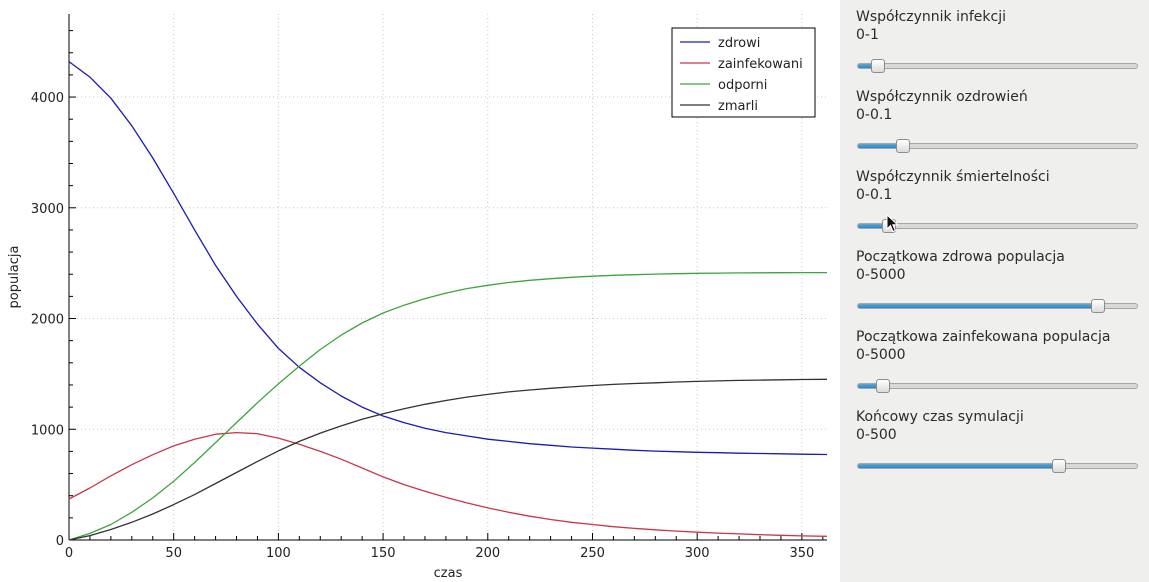 The width and height of the screenshot is (1149, 582). Describe the element at coordinates (738, 106) in the screenshot. I see `legend-entry: zmarli` at that location.